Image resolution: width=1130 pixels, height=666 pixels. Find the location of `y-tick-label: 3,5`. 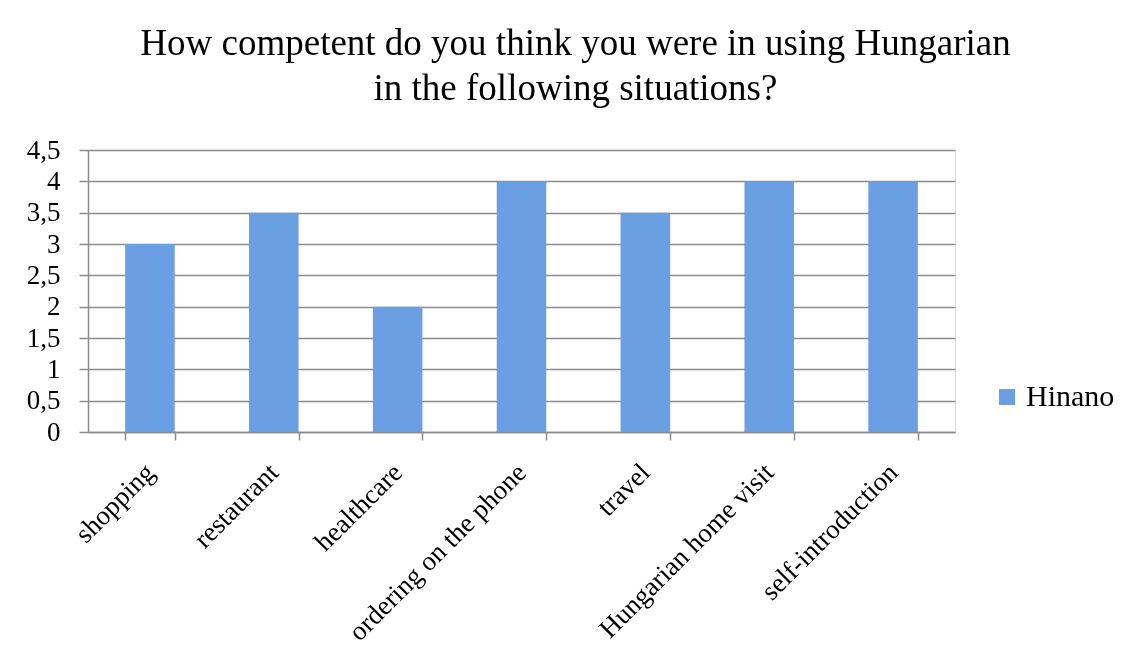

y-tick-label: 3,5 is located at coordinates (43, 212).